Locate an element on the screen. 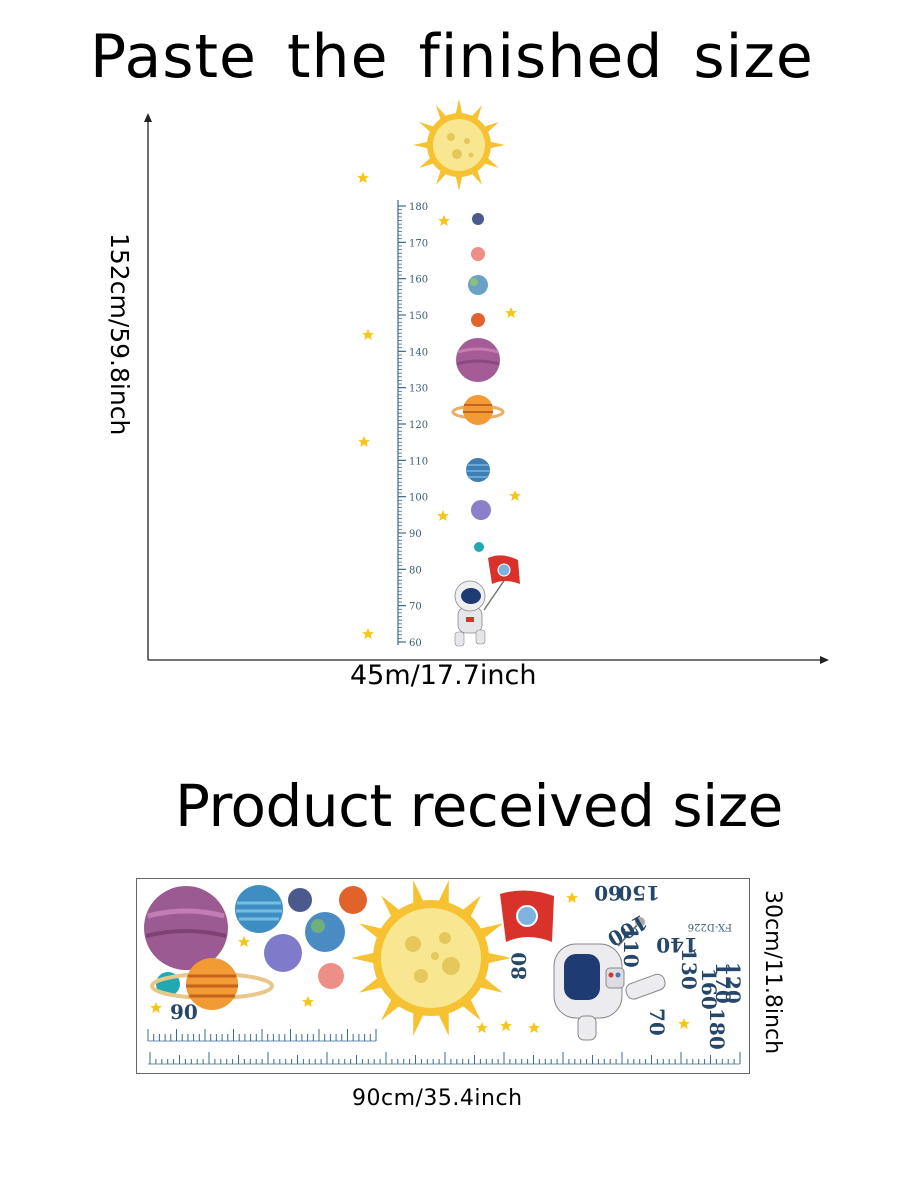  product-ruler-upper is located at coordinates (262, 1035).